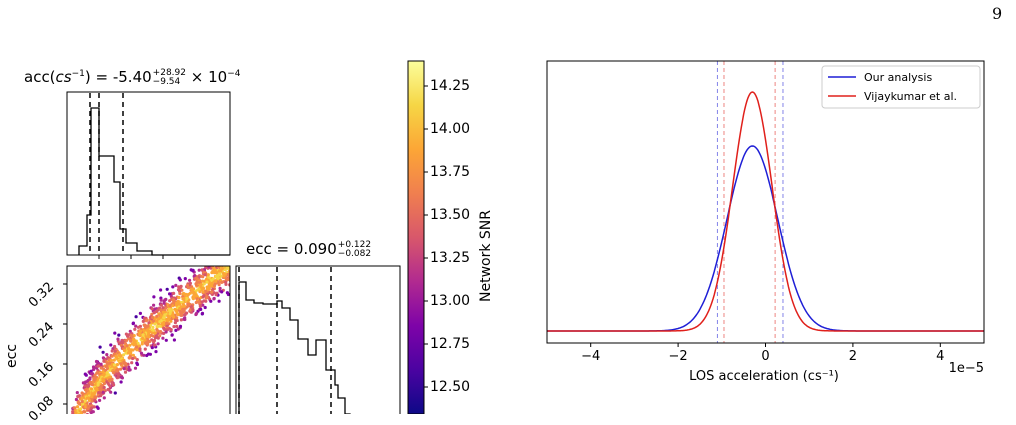 The height and width of the screenshot is (425, 1016). I want to click on x-tick-label: 4, so click(940, 356).